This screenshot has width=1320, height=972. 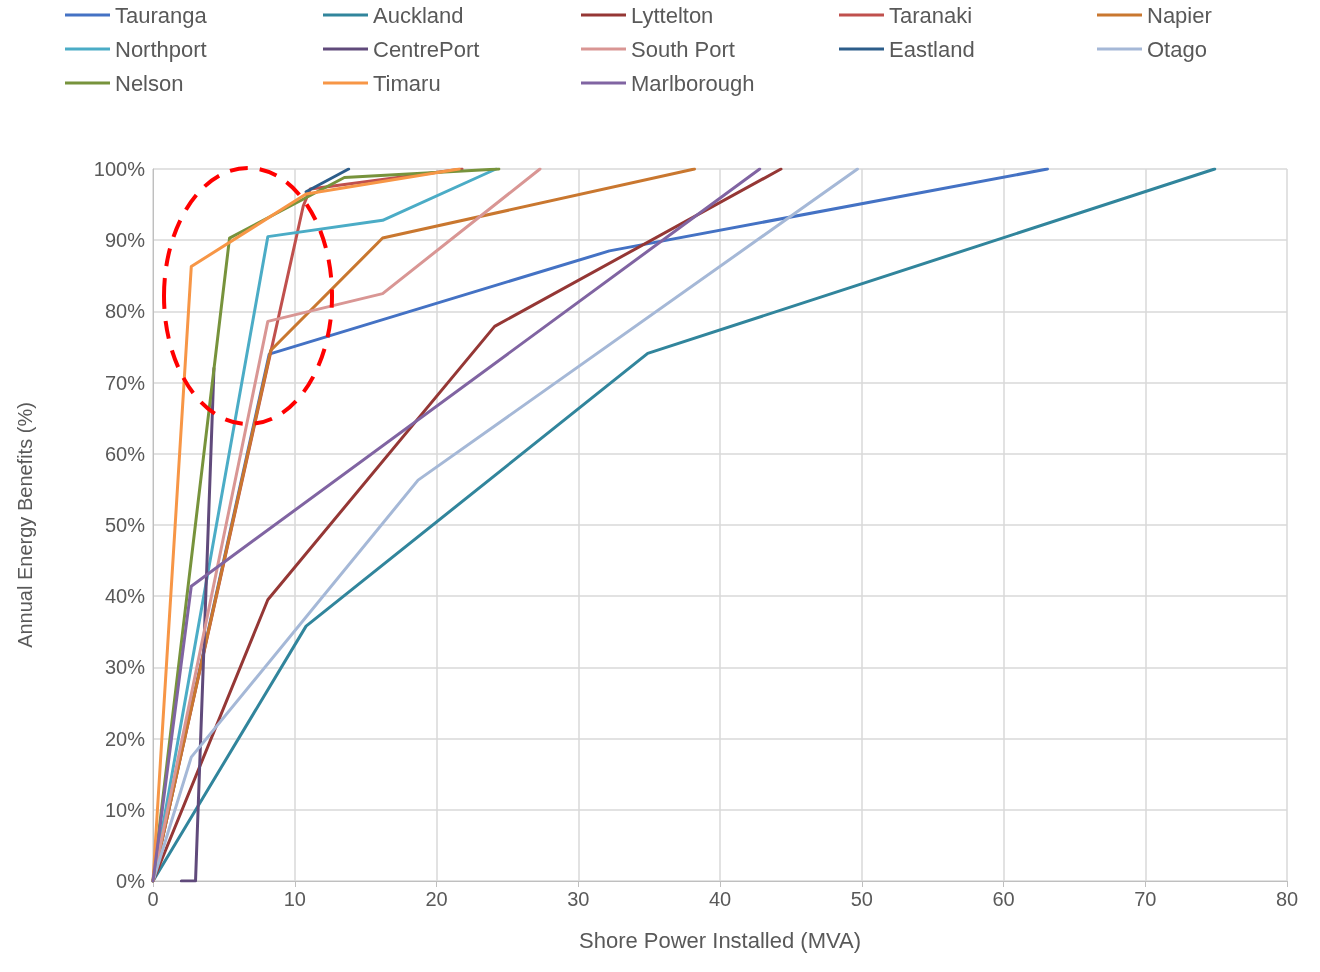 What do you see at coordinates (153, 899) in the screenshot?
I see `x-tick-label: 0` at bounding box center [153, 899].